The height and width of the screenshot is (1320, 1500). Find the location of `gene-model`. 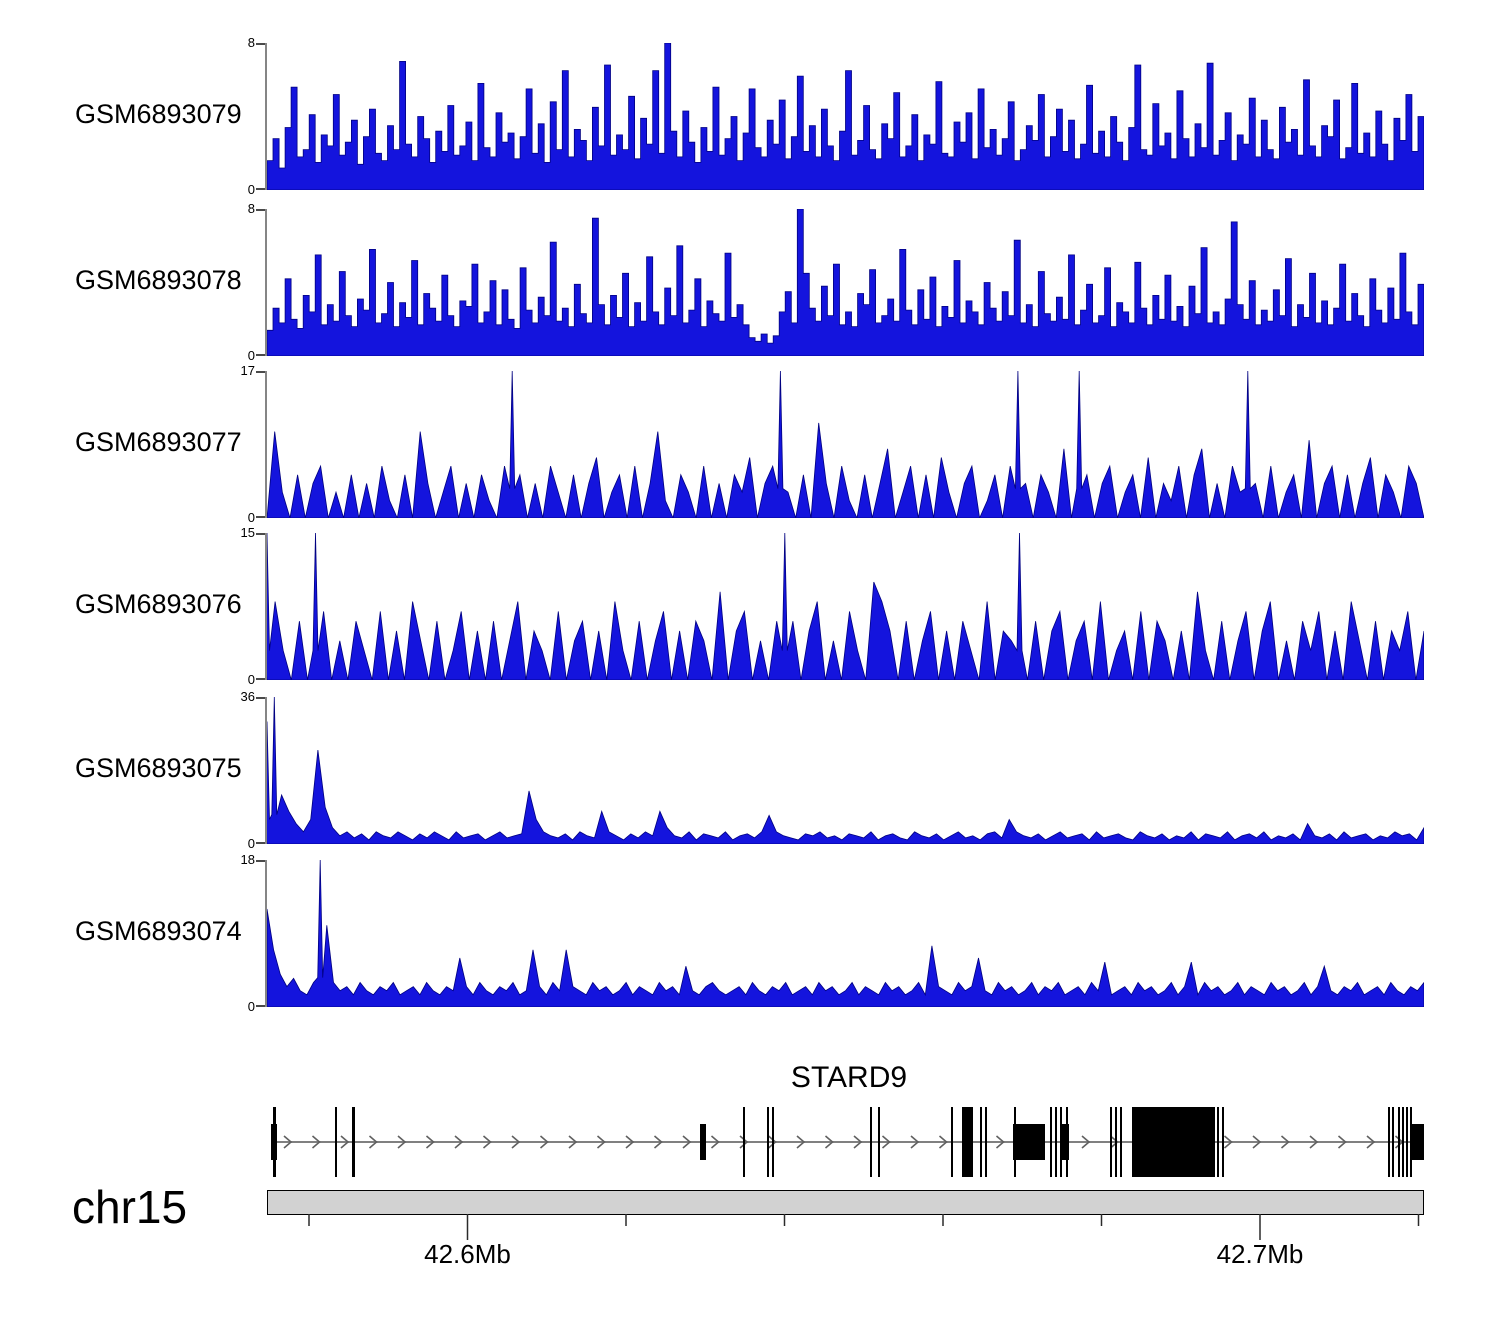

gene-model is located at coordinates (847, 1142).